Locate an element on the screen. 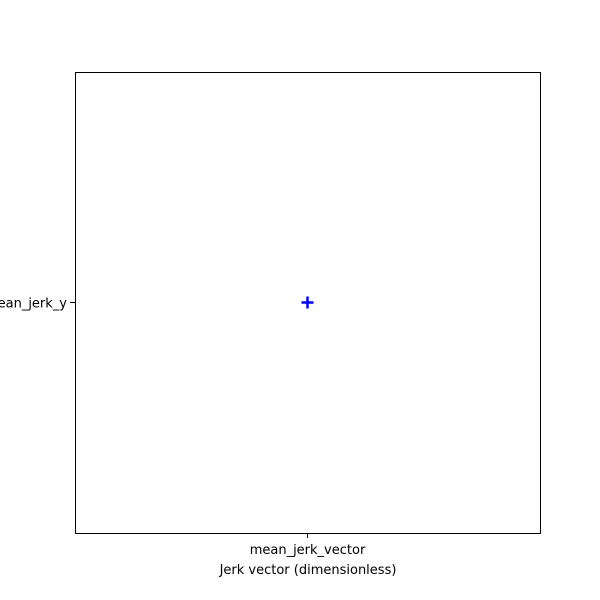 This screenshot has height=600, width=600. data-point-plus-marker is located at coordinates (307, 302).